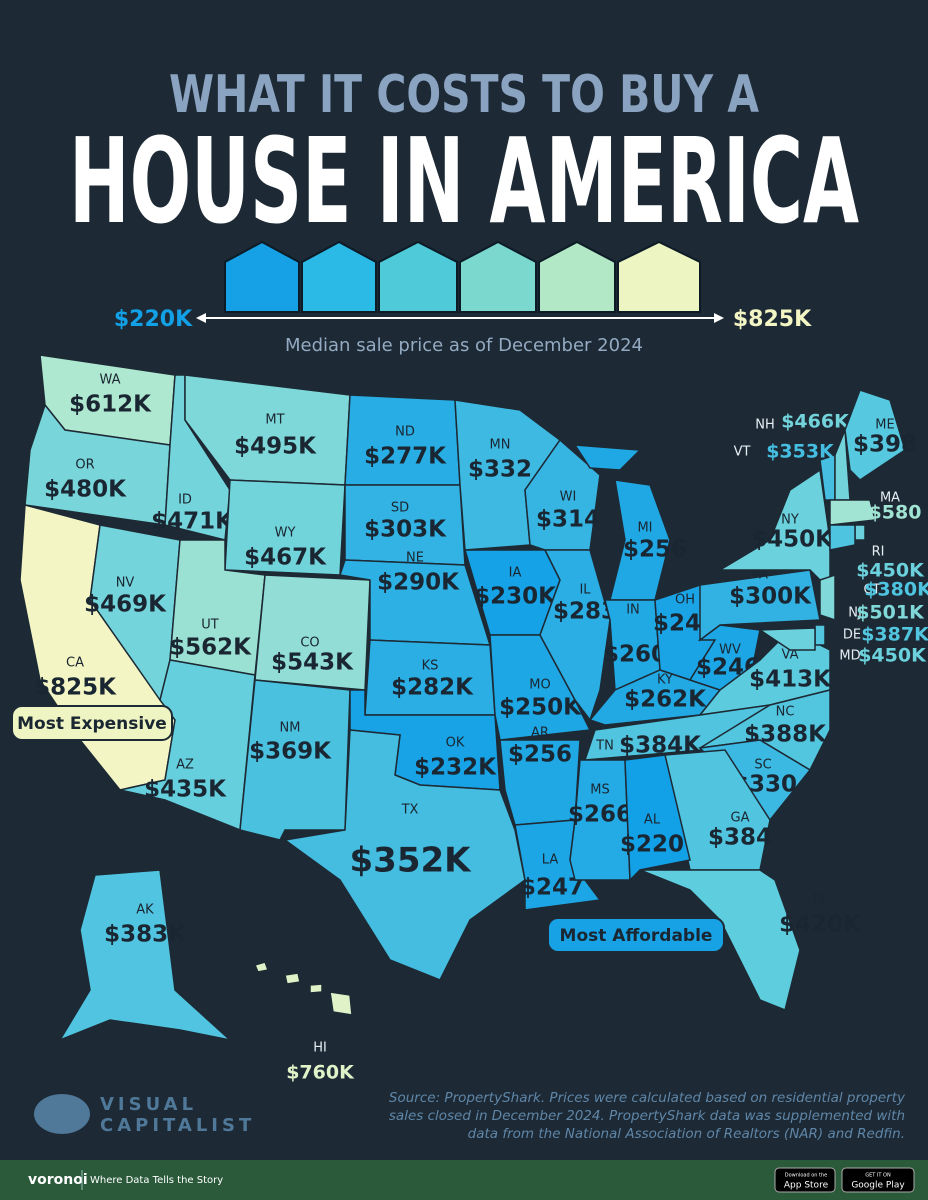 The width and height of the screenshot is (928, 1200). I want to click on state-abbr: PA, so click(760, 575).